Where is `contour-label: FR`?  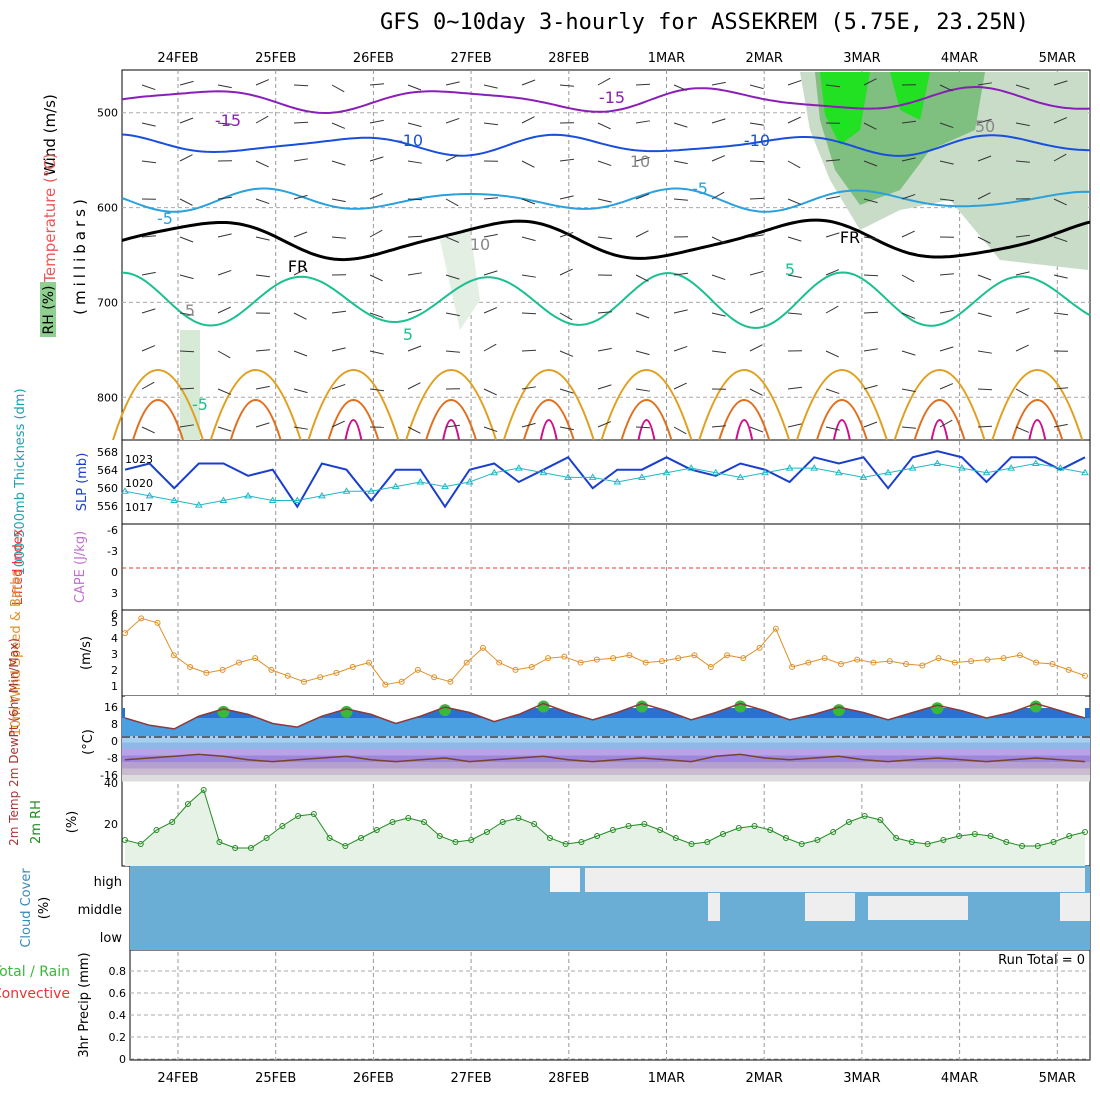
contour-label: FR is located at coordinates (298, 266).